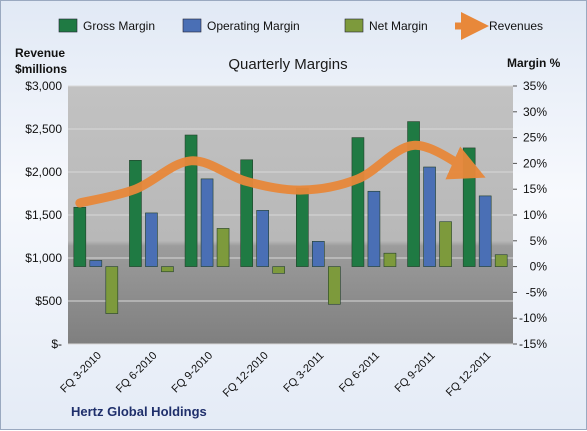  What do you see at coordinates (43, 172) in the screenshot?
I see `left-tick-label: $2,000` at bounding box center [43, 172].